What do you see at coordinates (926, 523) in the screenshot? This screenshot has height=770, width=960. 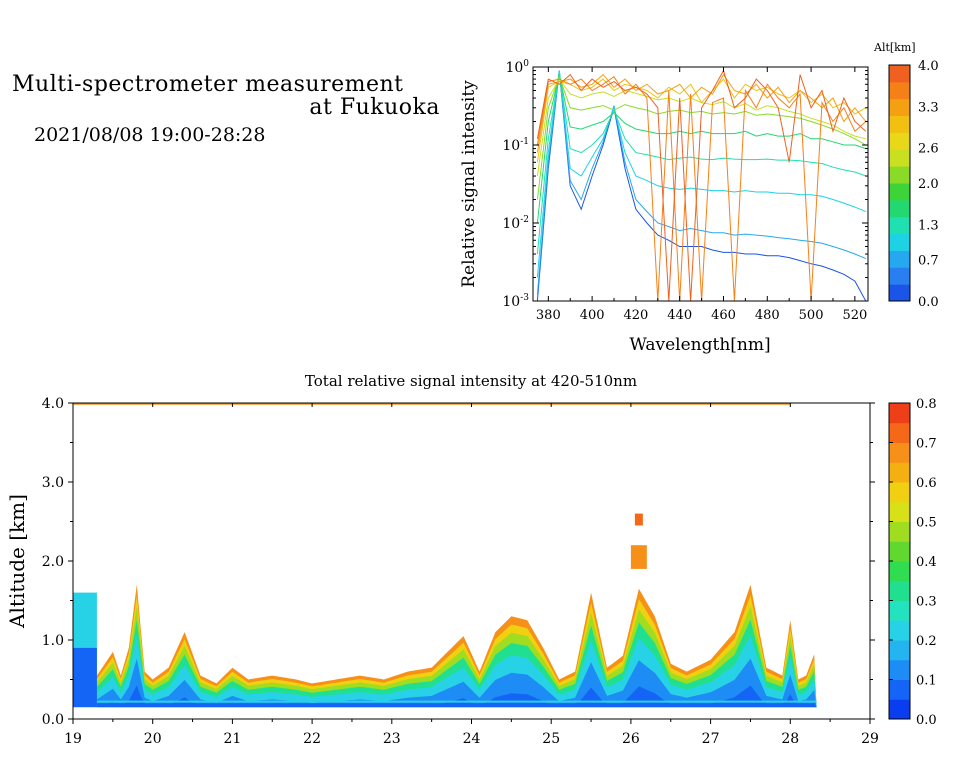 I see `intensity-colorbar-tick-label: 0.5` at bounding box center [926, 523].